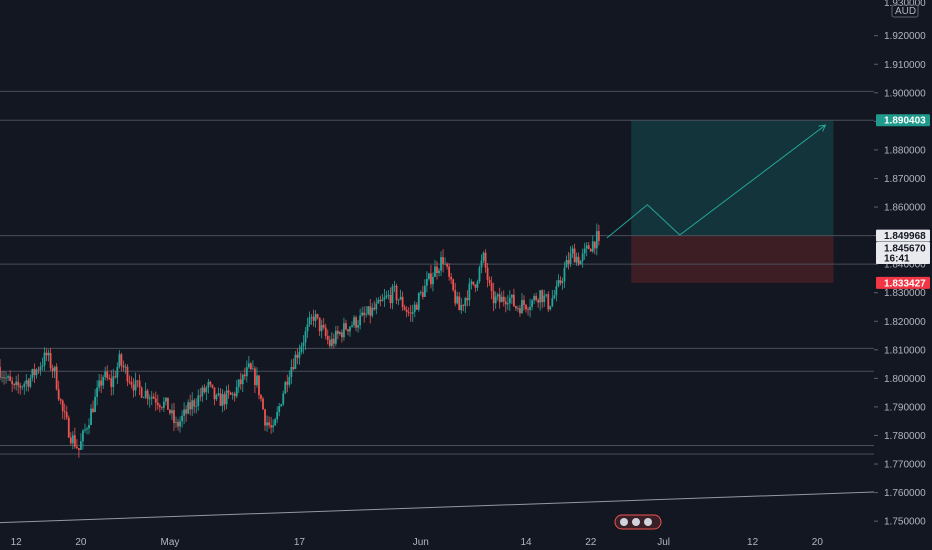 The height and width of the screenshot is (550, 932). I want to click on y-tick-label: 1.920000, so click(905, 36).